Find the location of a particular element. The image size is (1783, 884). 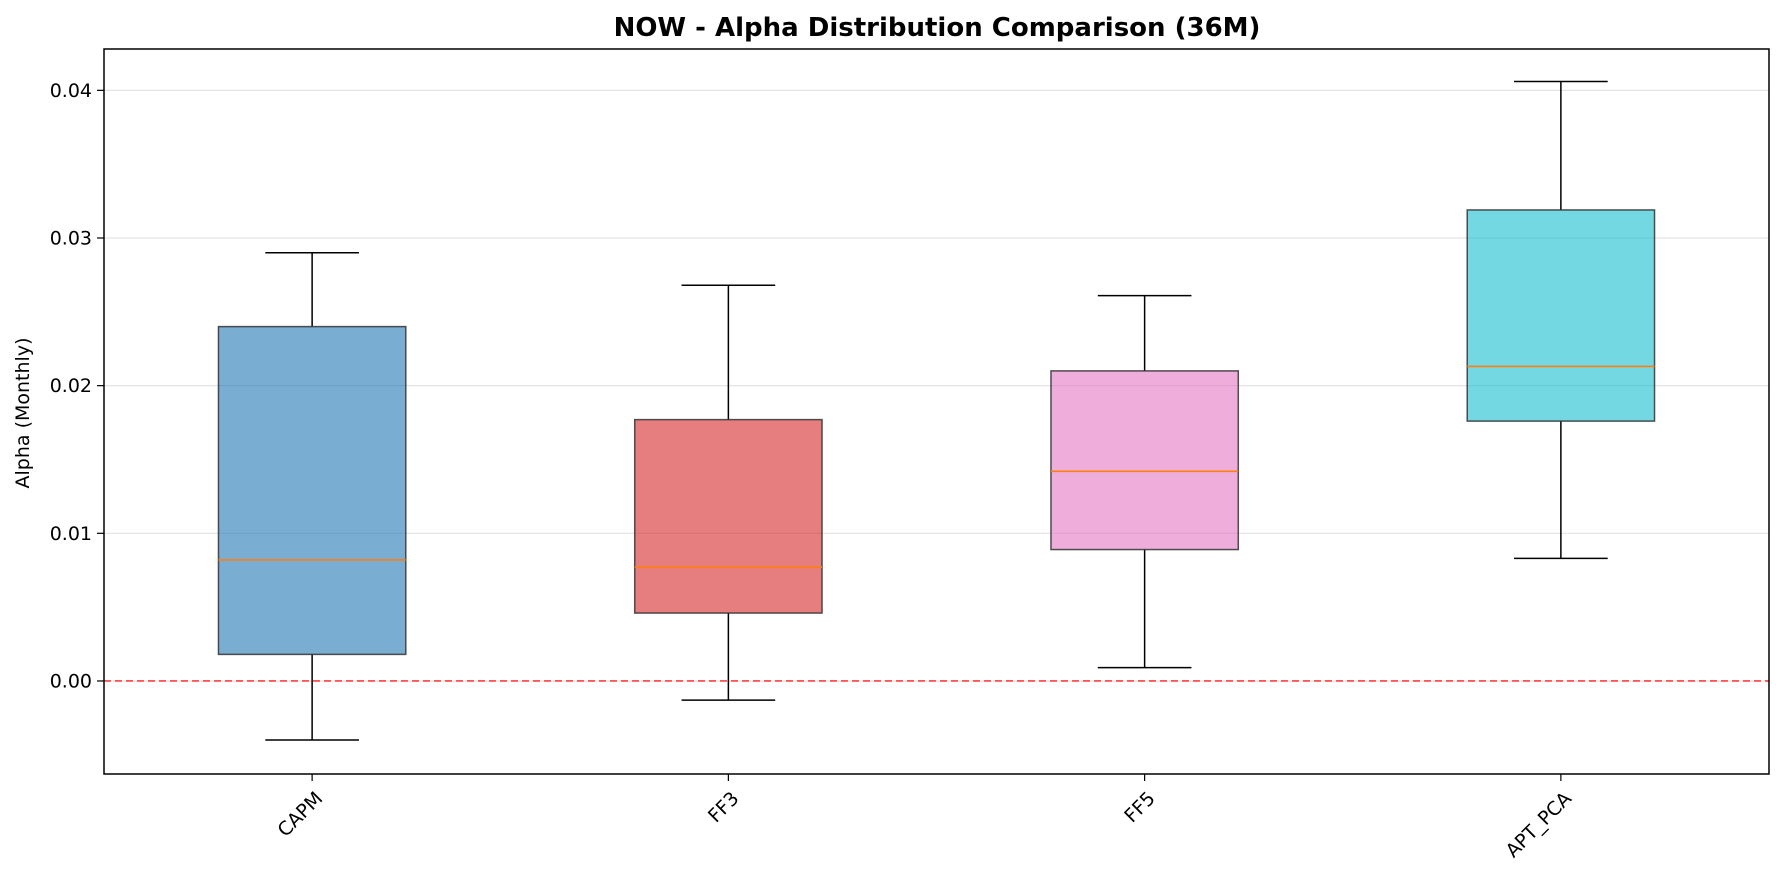

y-axis-ticks: 0.00 0.01 0.02 0.03 0.04 is located at coordinates (77, 386).